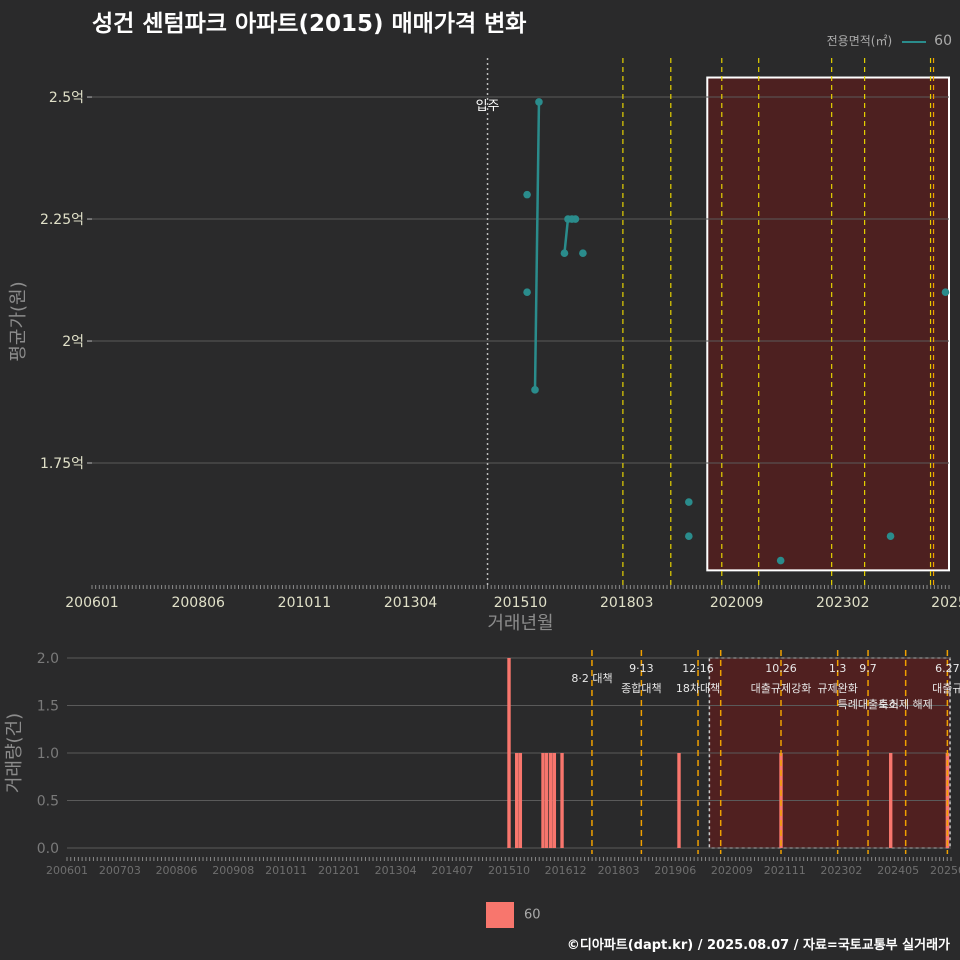  I want to click on x-tick-label: 202111, so click(785, 870).